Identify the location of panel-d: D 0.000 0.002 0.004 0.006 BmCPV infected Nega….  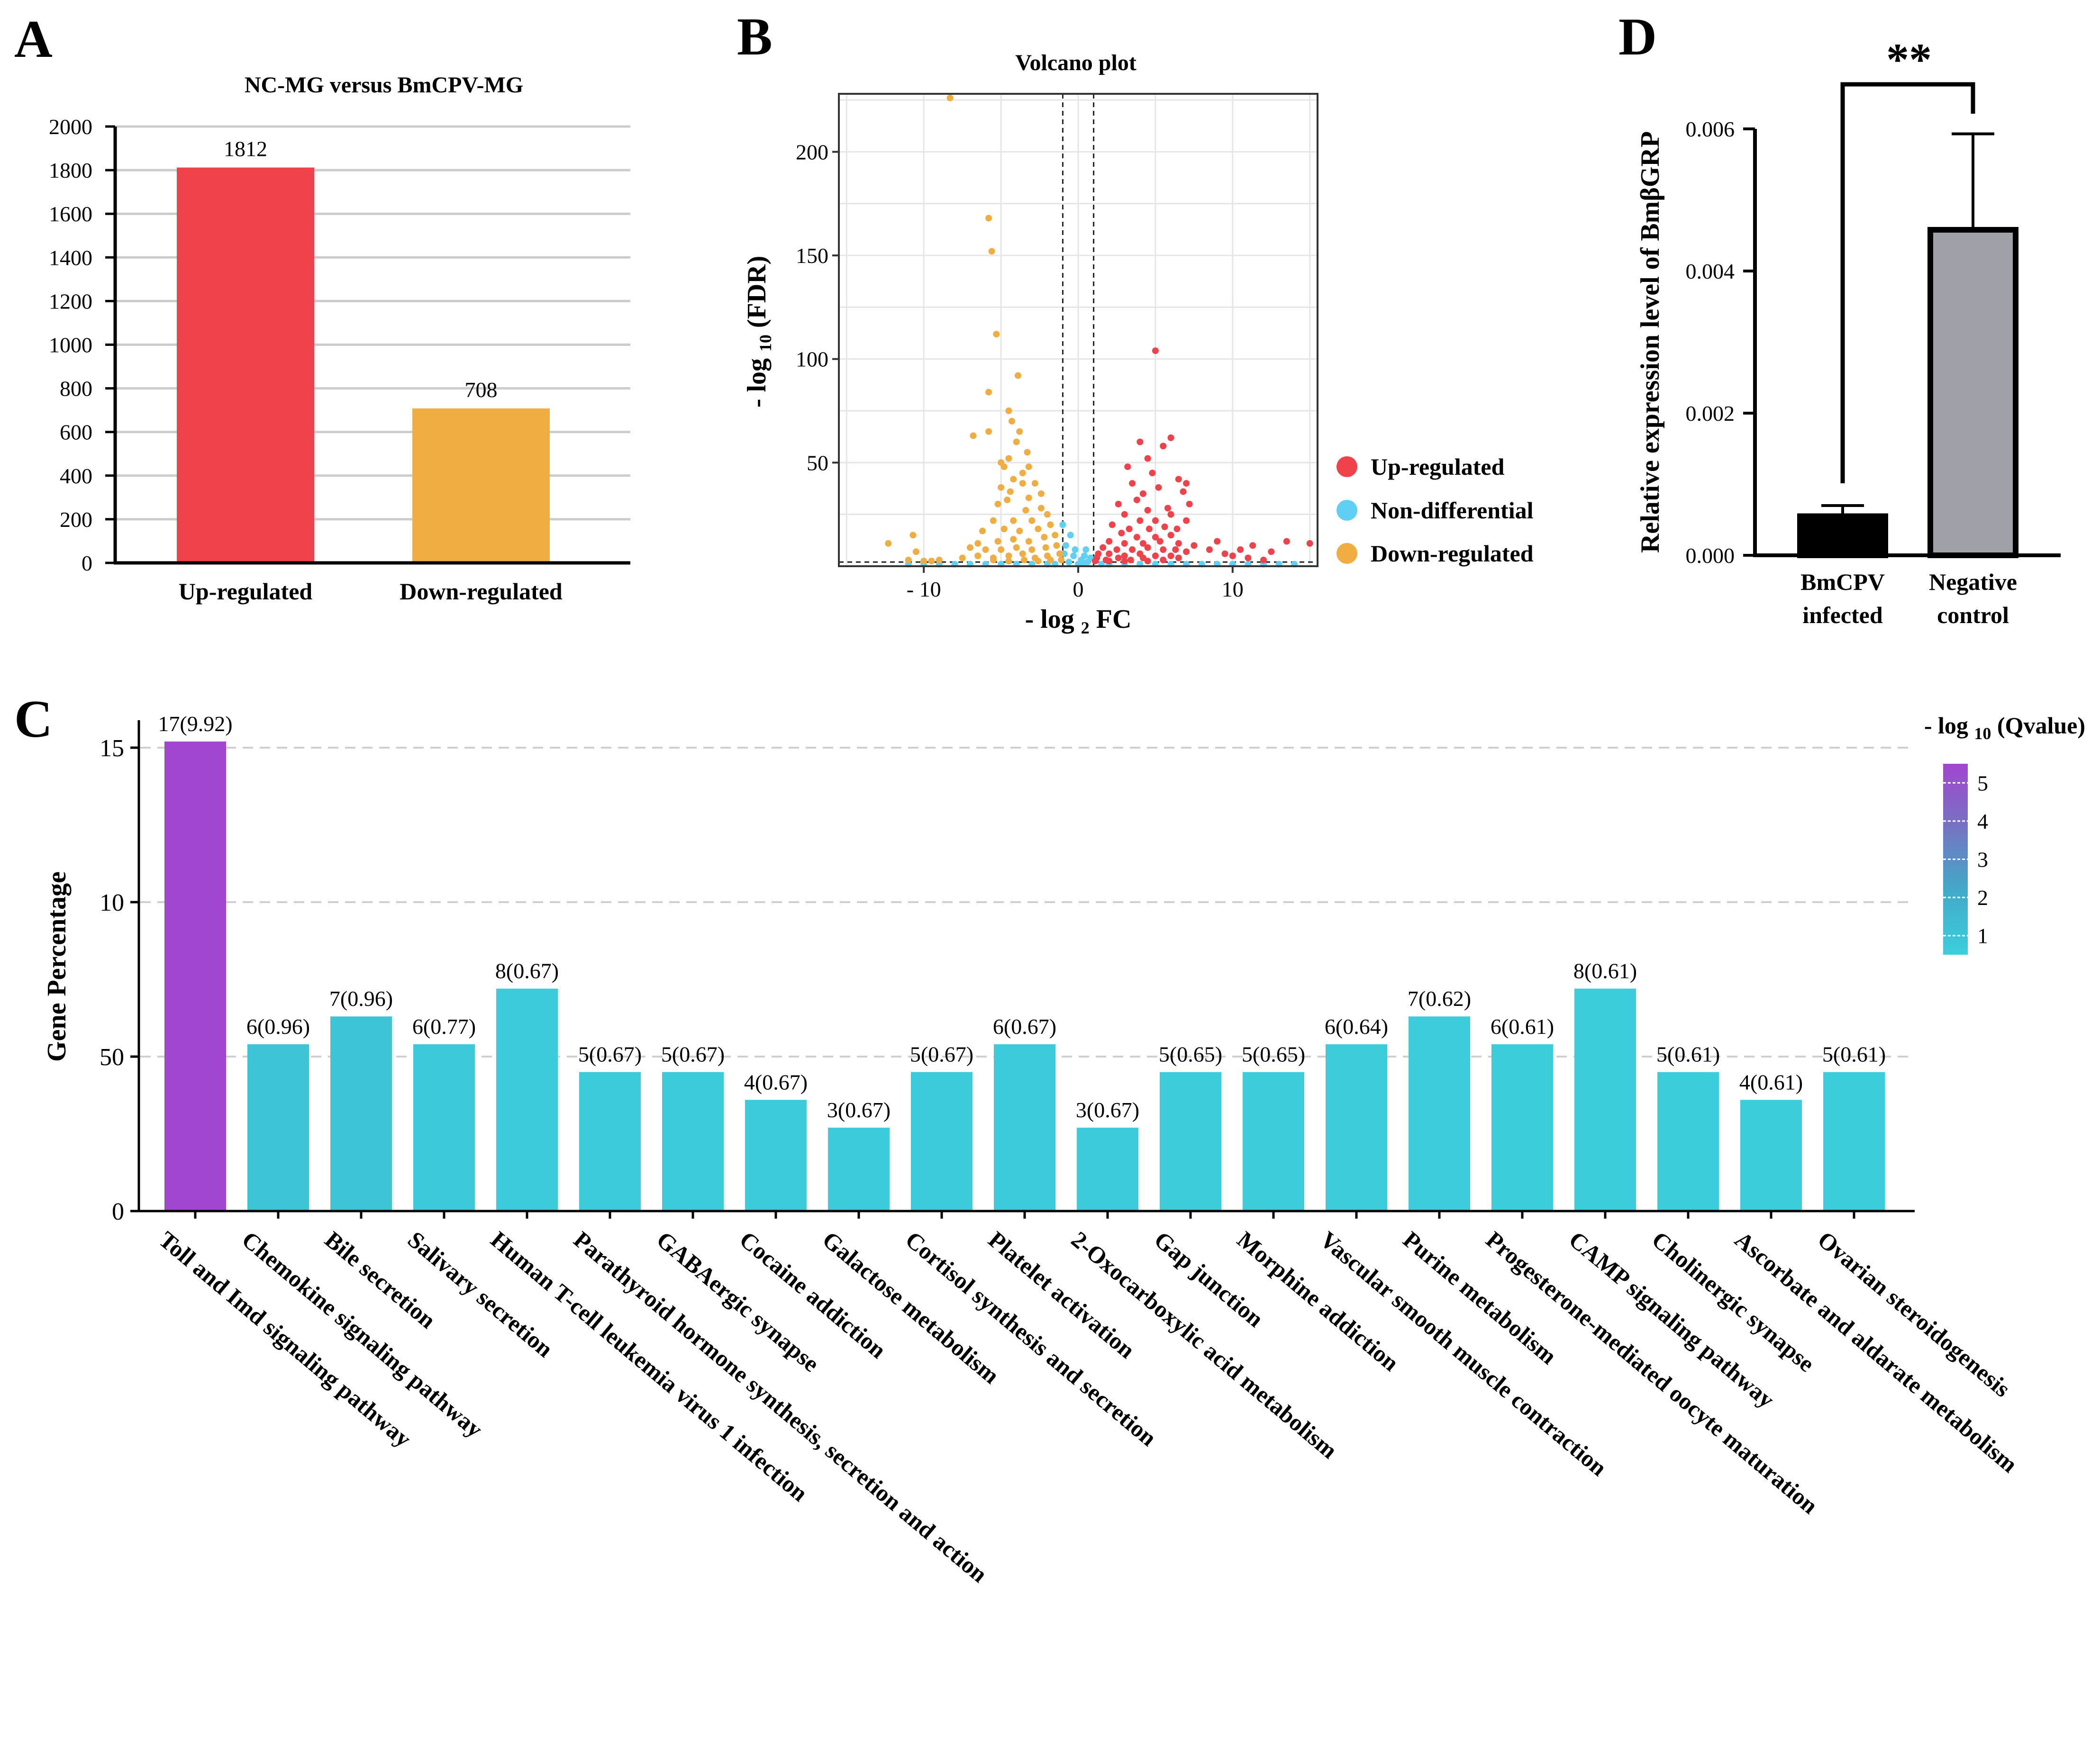
(1839, 318).